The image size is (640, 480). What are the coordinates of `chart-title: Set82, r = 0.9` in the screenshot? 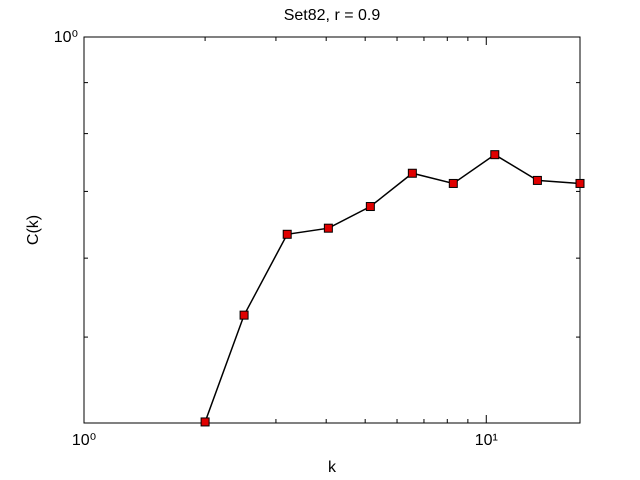 It's located at (332, 15).